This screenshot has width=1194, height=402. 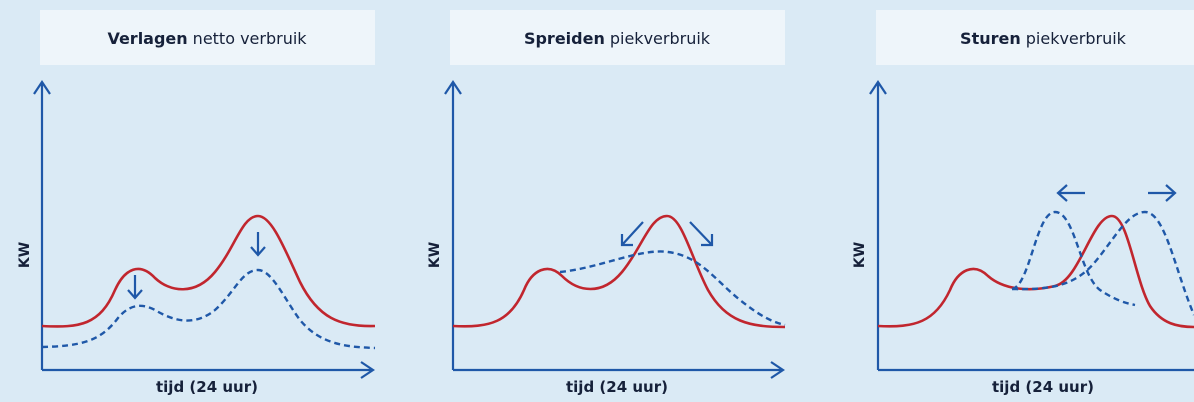 I want to click on blue-curve-right, so click(x=1102, y=263).